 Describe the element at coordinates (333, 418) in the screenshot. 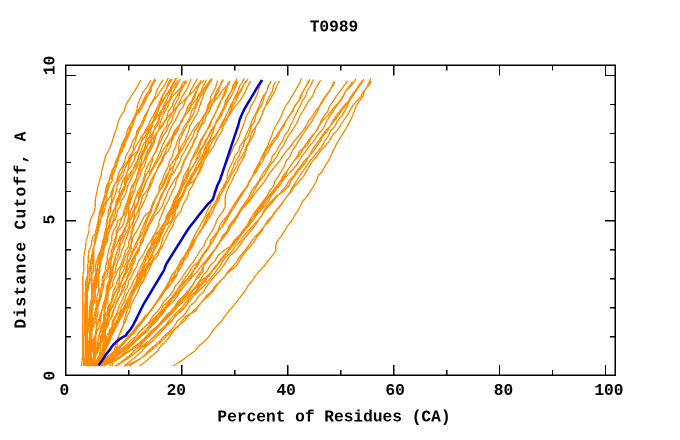

I see `svg-text: Percent of Residues (CA)` at that location.